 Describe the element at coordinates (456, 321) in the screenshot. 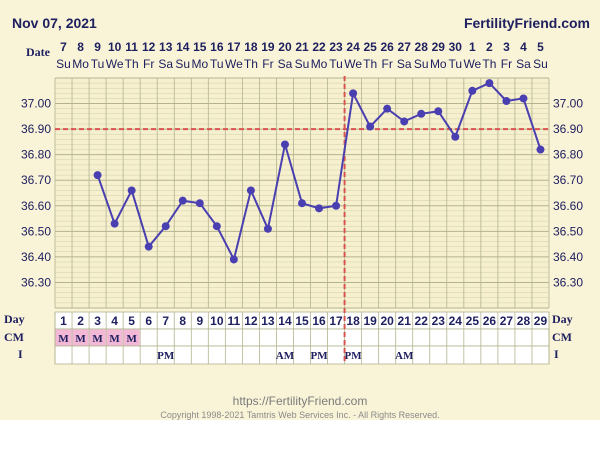

I see `cycle-day-label: 24` at that location.